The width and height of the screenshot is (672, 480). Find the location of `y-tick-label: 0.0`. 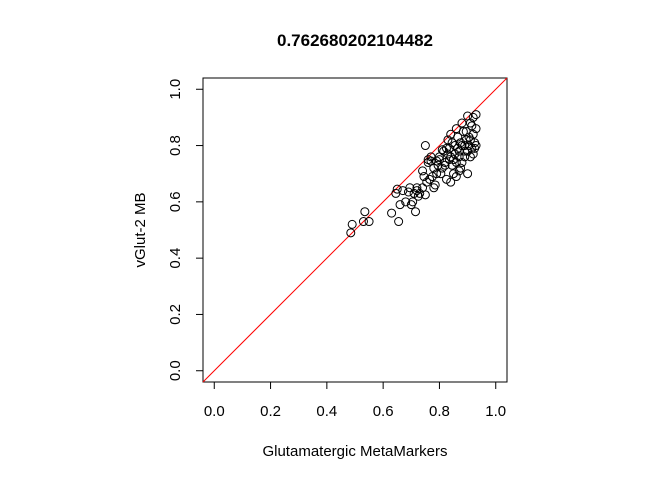

y-tick-label: 0.0 is located at coordinates (175, 370).